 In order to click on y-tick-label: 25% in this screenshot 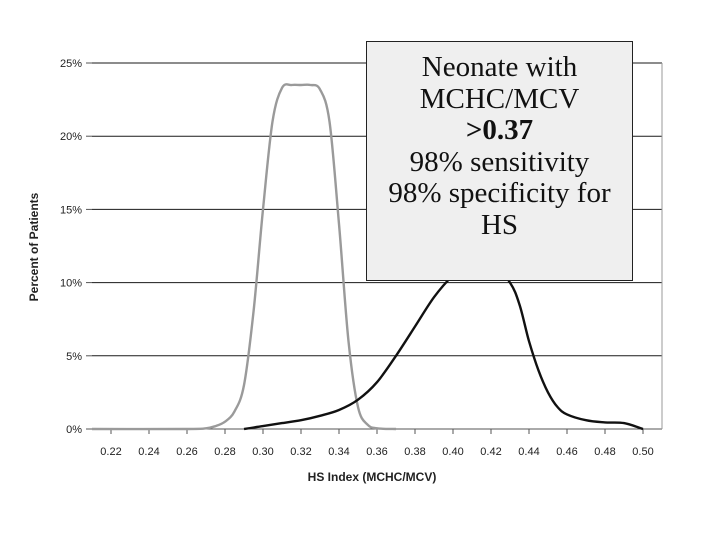, I will do `click(71, 64)`.